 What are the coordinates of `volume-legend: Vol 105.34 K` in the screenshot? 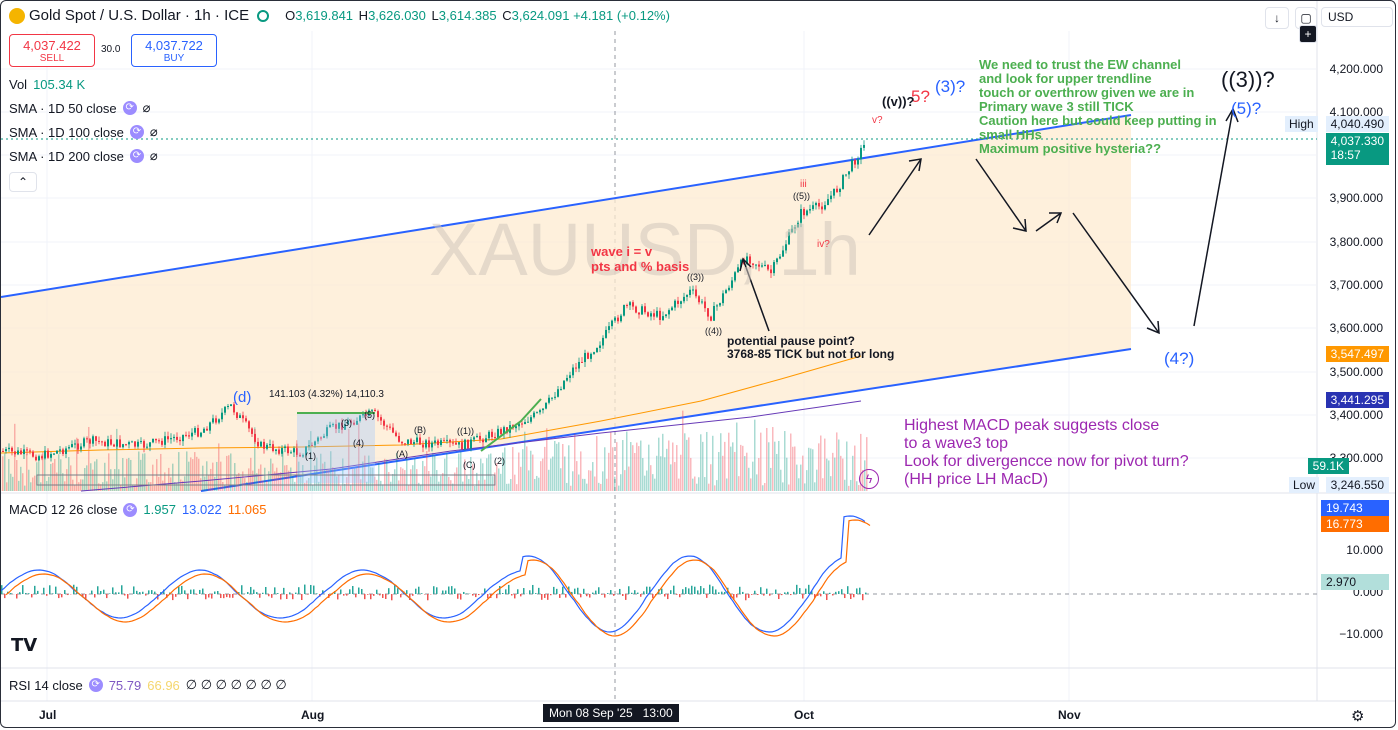 It's located at (47, 84).